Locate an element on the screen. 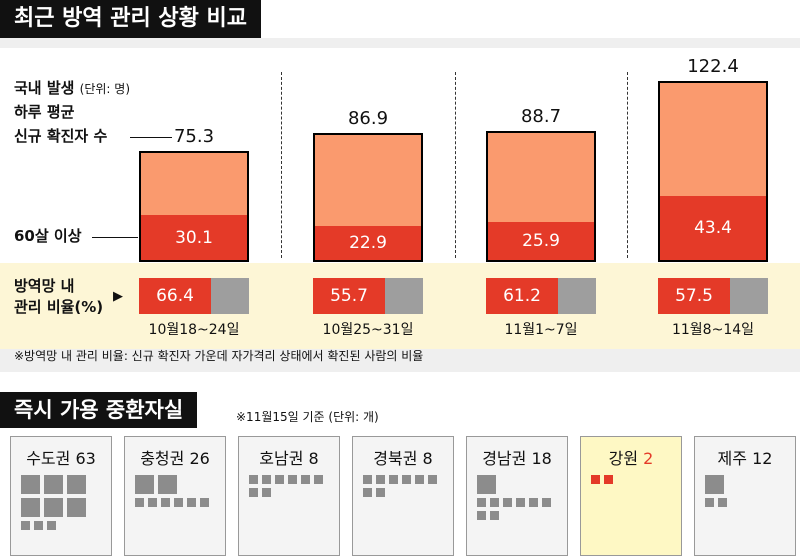 Image resolution: width=800 pixels, height=556 pixels. bar-over60-label: 22.9 is located at coordinates (368, 243).